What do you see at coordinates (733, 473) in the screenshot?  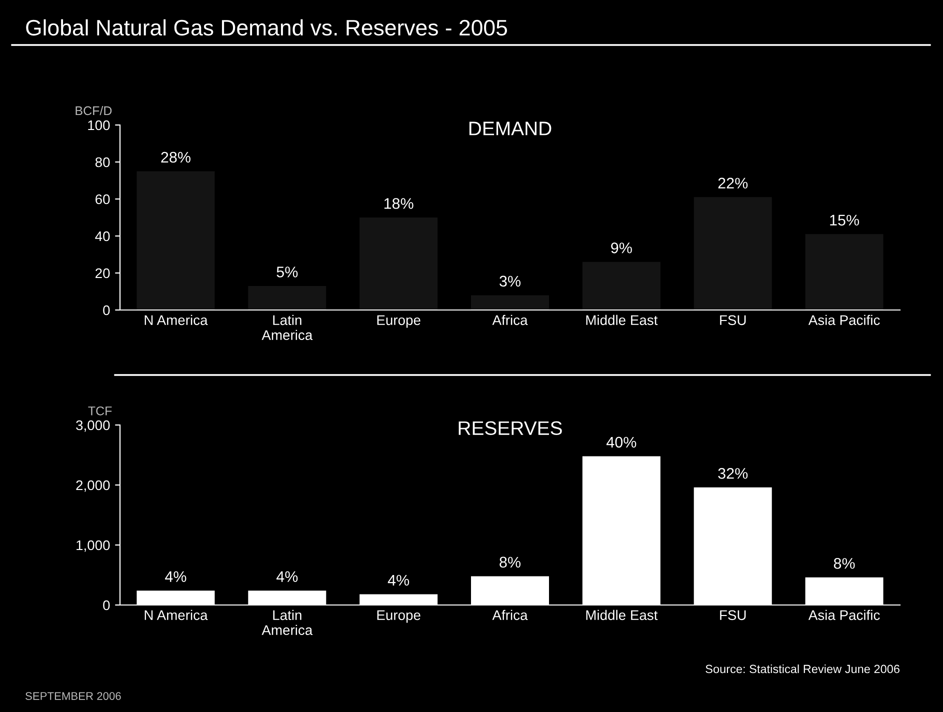 I see `annotation: 32%` at bounding box center [733, 473].